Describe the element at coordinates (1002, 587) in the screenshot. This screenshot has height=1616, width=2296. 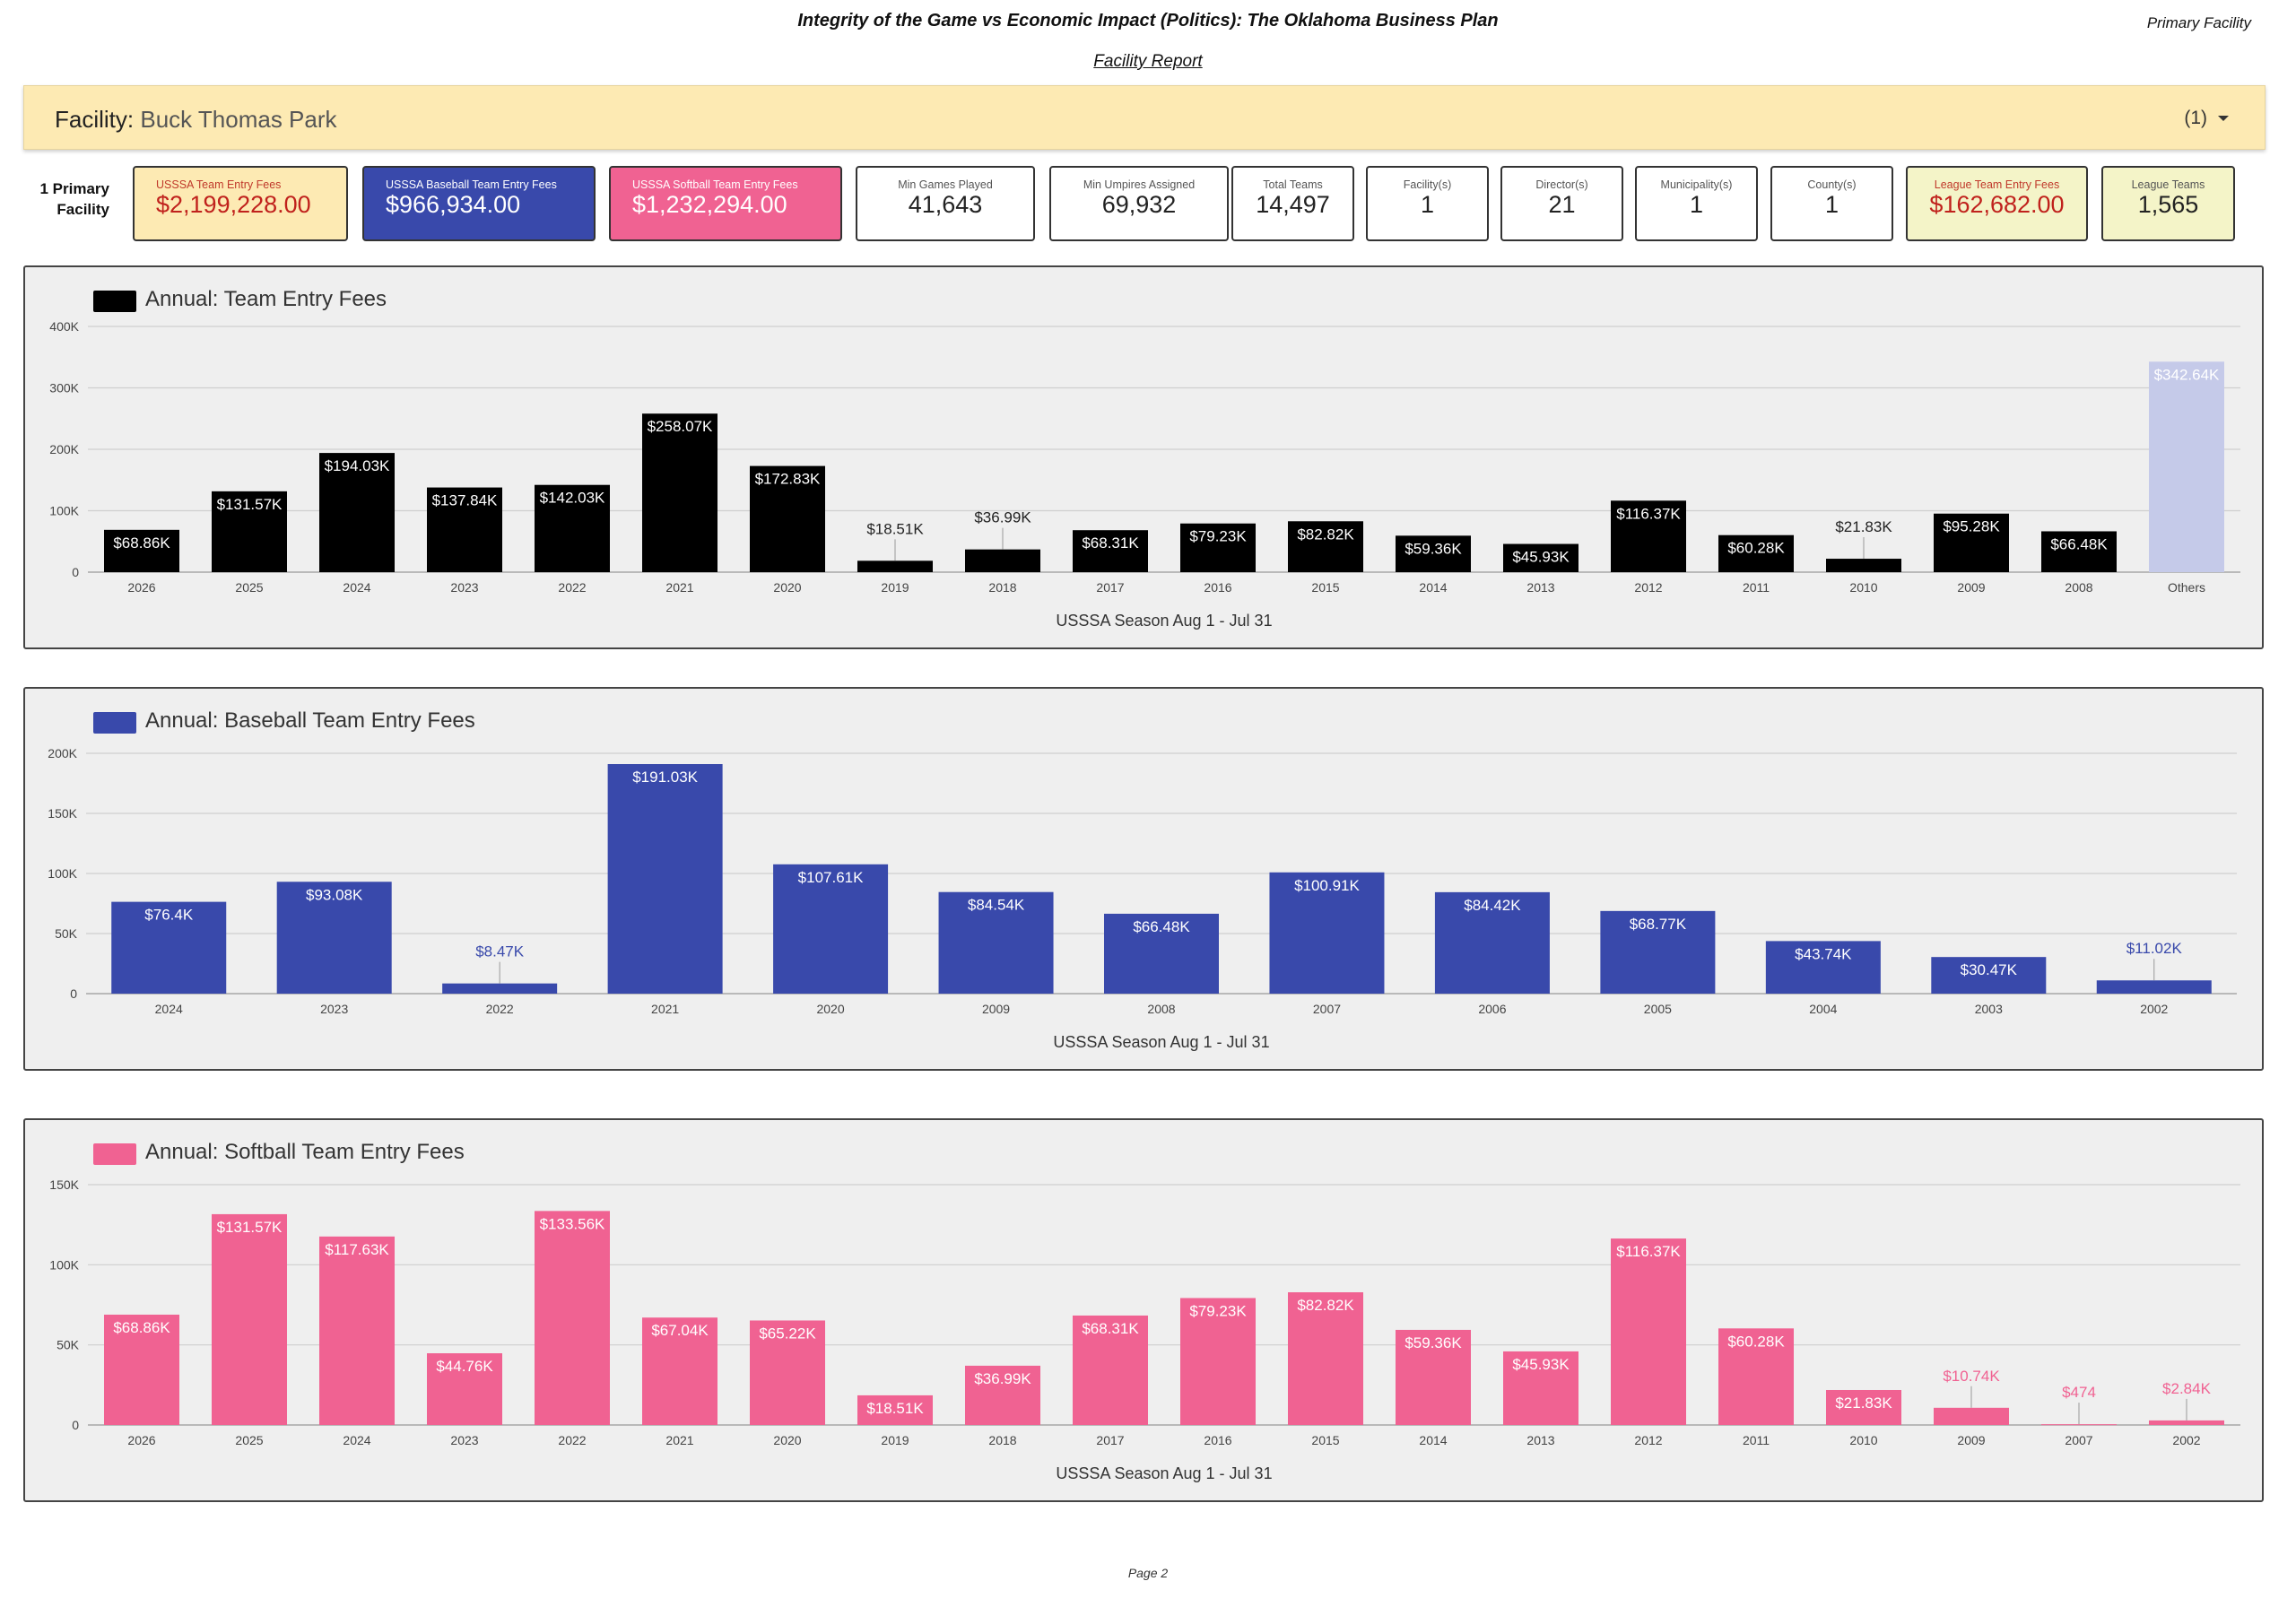
I see `x-tick-label: 2018` at that location.